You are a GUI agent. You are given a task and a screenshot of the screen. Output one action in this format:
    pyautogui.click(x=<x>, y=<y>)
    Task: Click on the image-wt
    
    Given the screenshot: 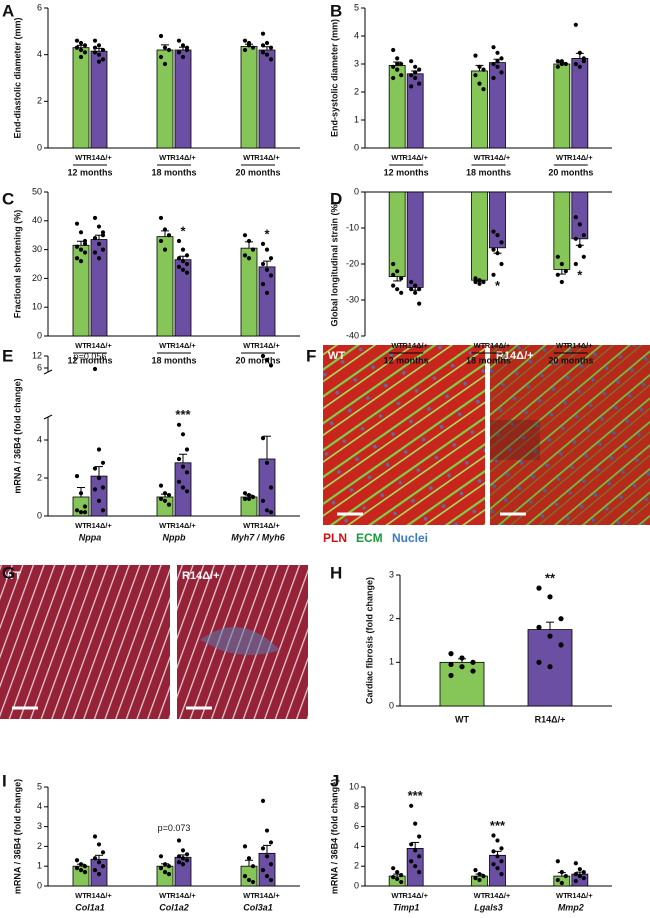 What is the action you would take?
    pyautogui.click(x=404, y=435)
    